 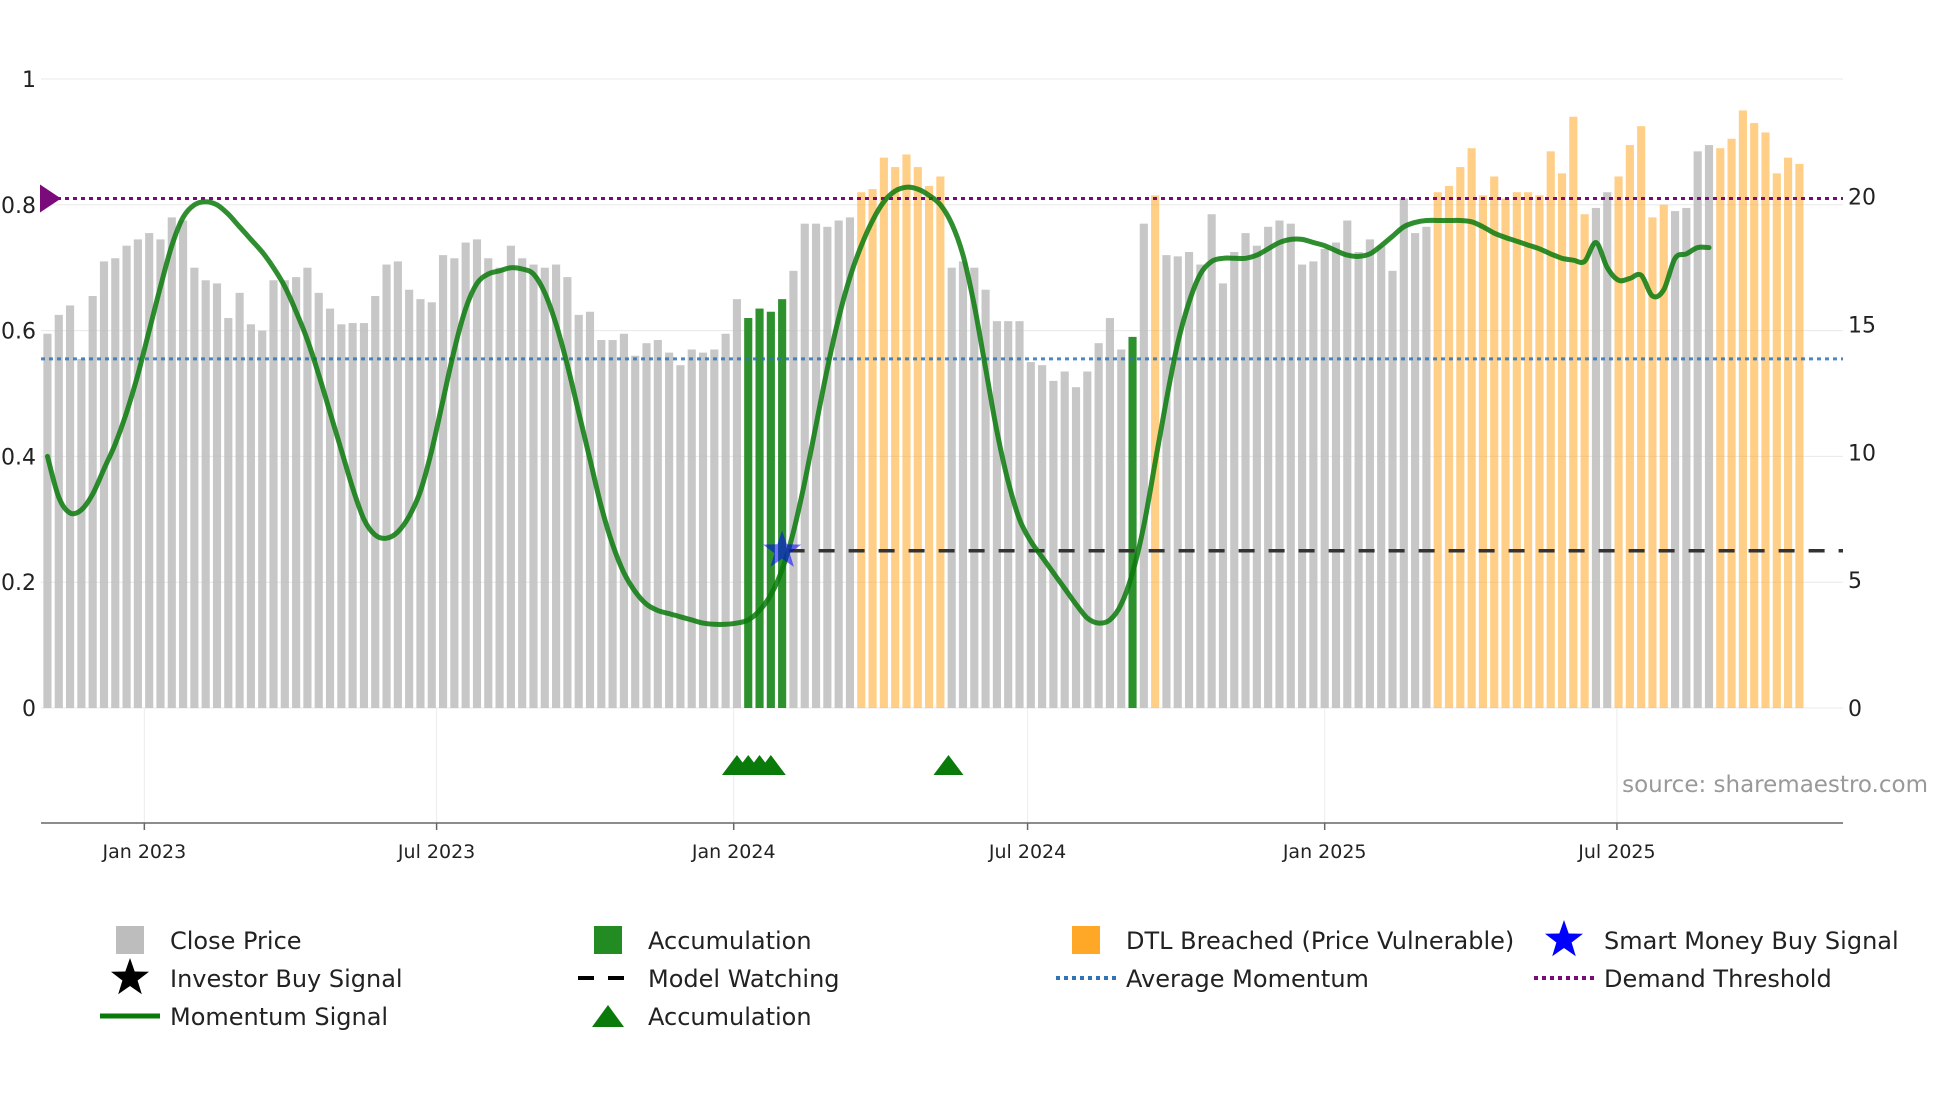 What do you see at coordinates (1862, 453) in the screenshot?
I see `right-axis-tick-label: 10` at bounding box center [1862, 453].